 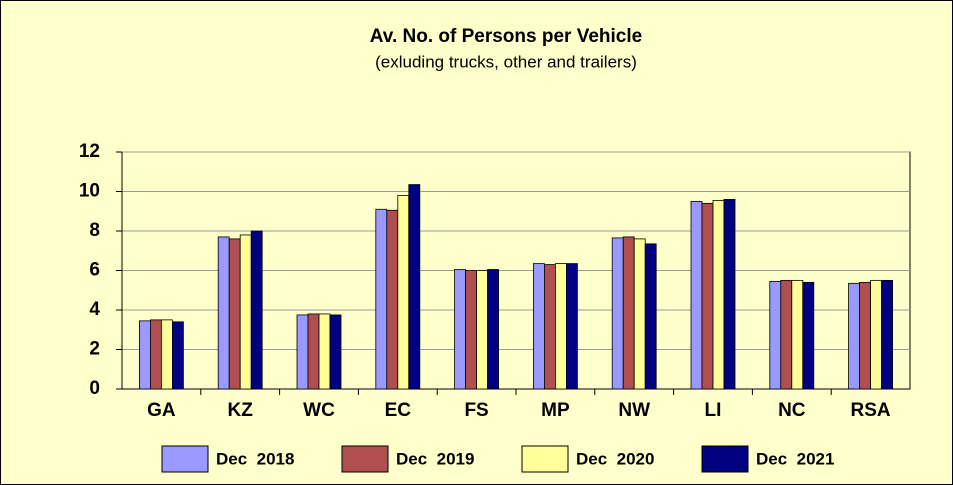 What do you see at coordinates (506, 36) in the screenshot?
I see `chart-title: Av. No. of Persons per Vehicle` at bounding box center [506, 36].